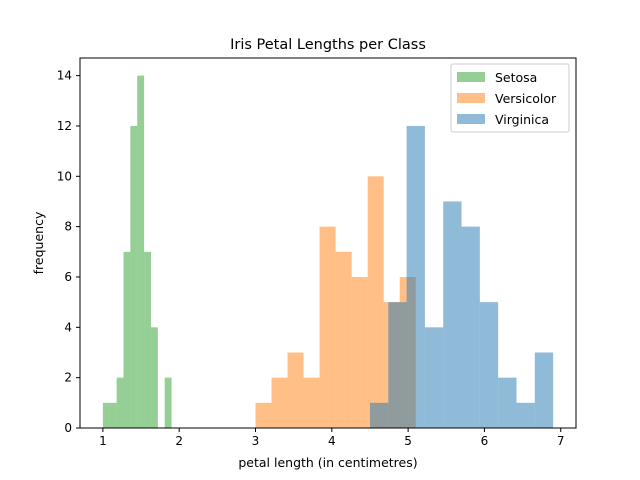 This screenshot has height=480, width=640. Describe the element at coordinates (408, 441) in the screenshot. I see `x-tick-label: 5` at that location.